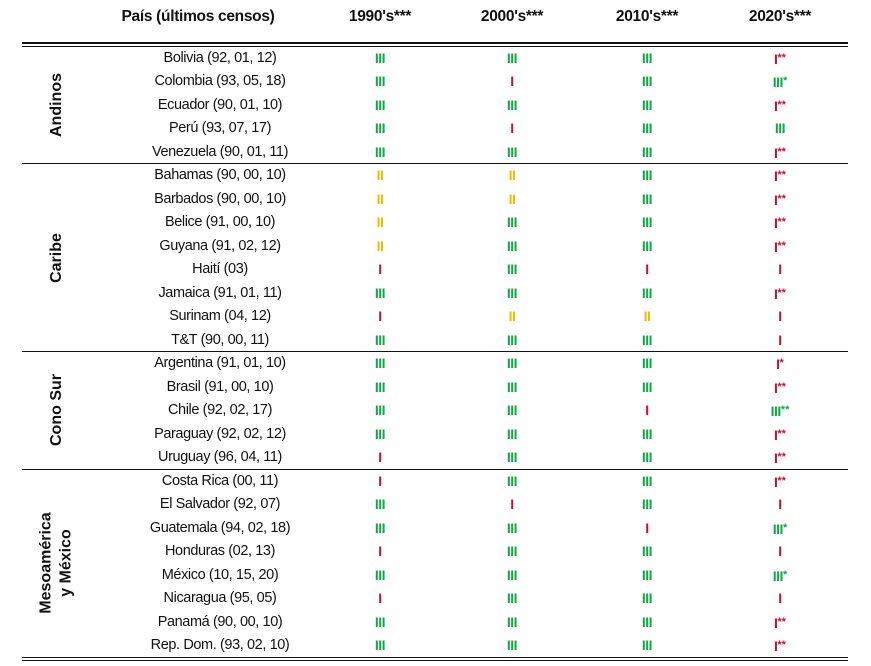 The height and width of the screenshot is (666, 871). Describe the element at coordinates (220, 433) in the screenshot. I see `country-cell: Paraguay (92, 02, 12)` at that location.